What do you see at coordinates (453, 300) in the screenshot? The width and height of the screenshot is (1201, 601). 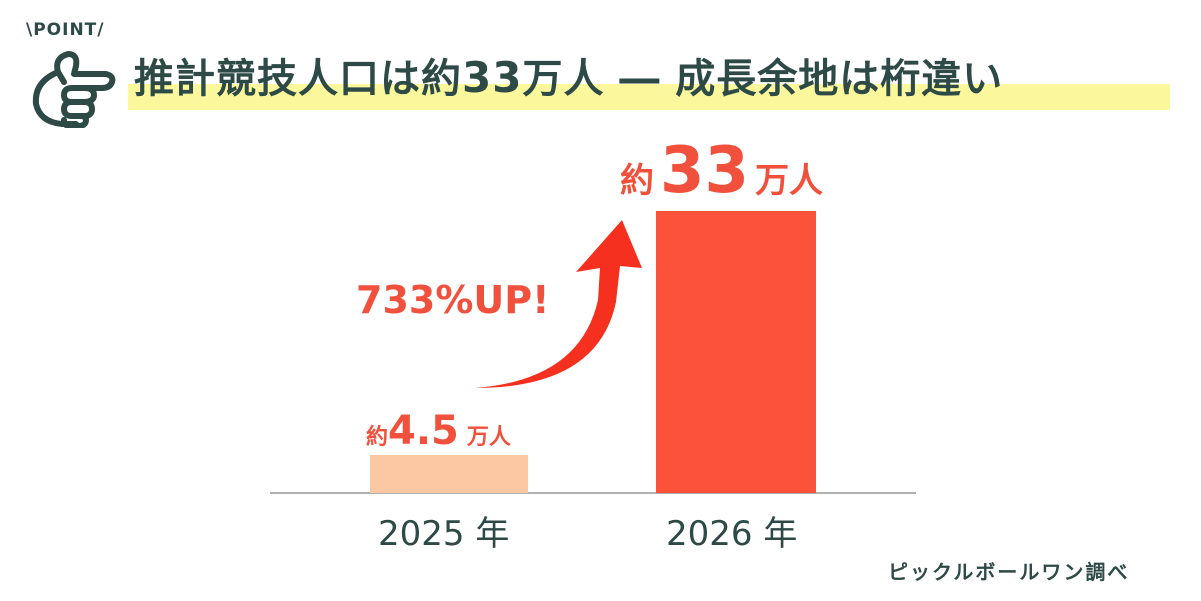 I see `growth-annotation: 733%UP!` at bounding box center [453, 300].